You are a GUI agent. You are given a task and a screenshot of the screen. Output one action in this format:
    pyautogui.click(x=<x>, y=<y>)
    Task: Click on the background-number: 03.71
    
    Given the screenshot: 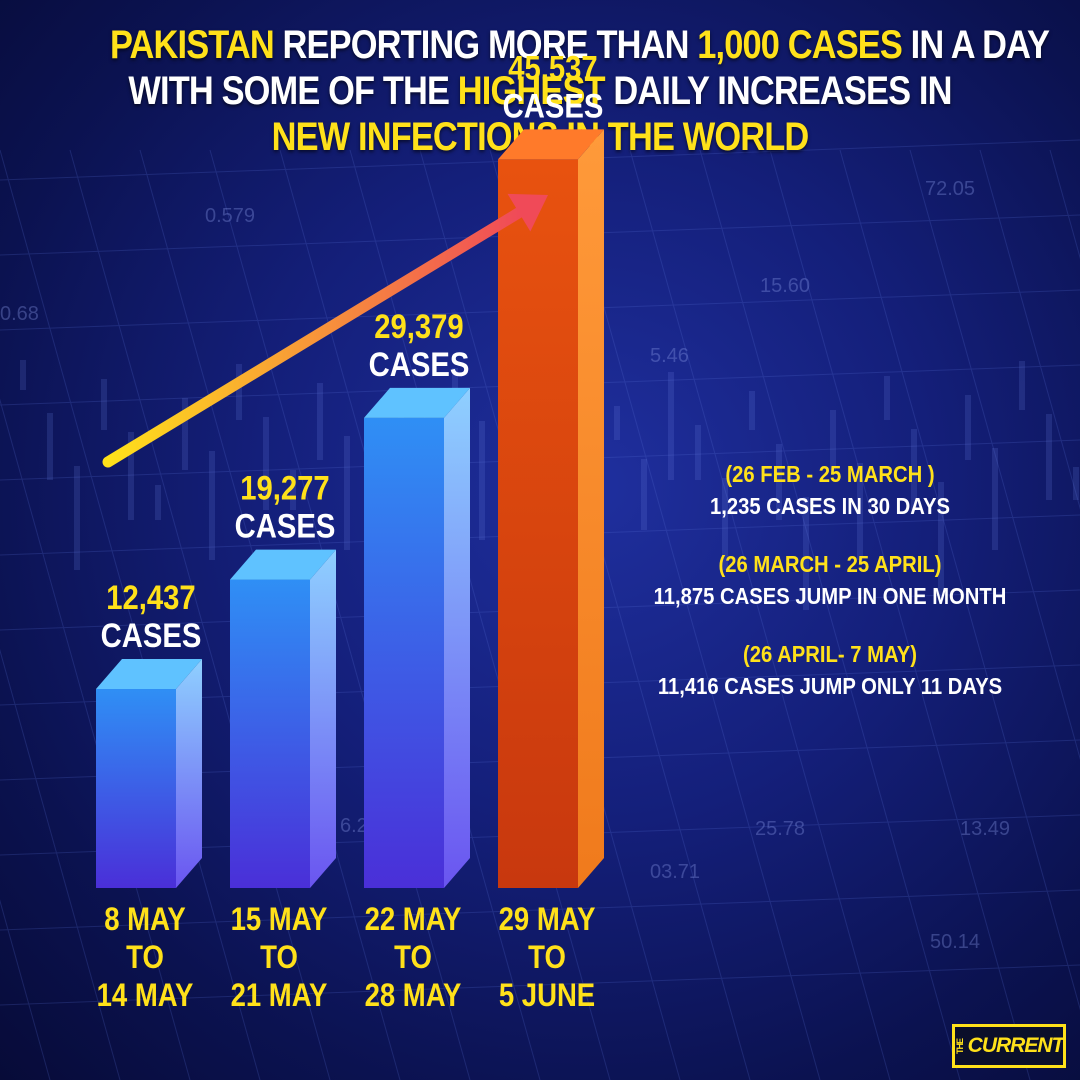 What is the action you would take?
    pyautogui.click(x=675, y=872)
    